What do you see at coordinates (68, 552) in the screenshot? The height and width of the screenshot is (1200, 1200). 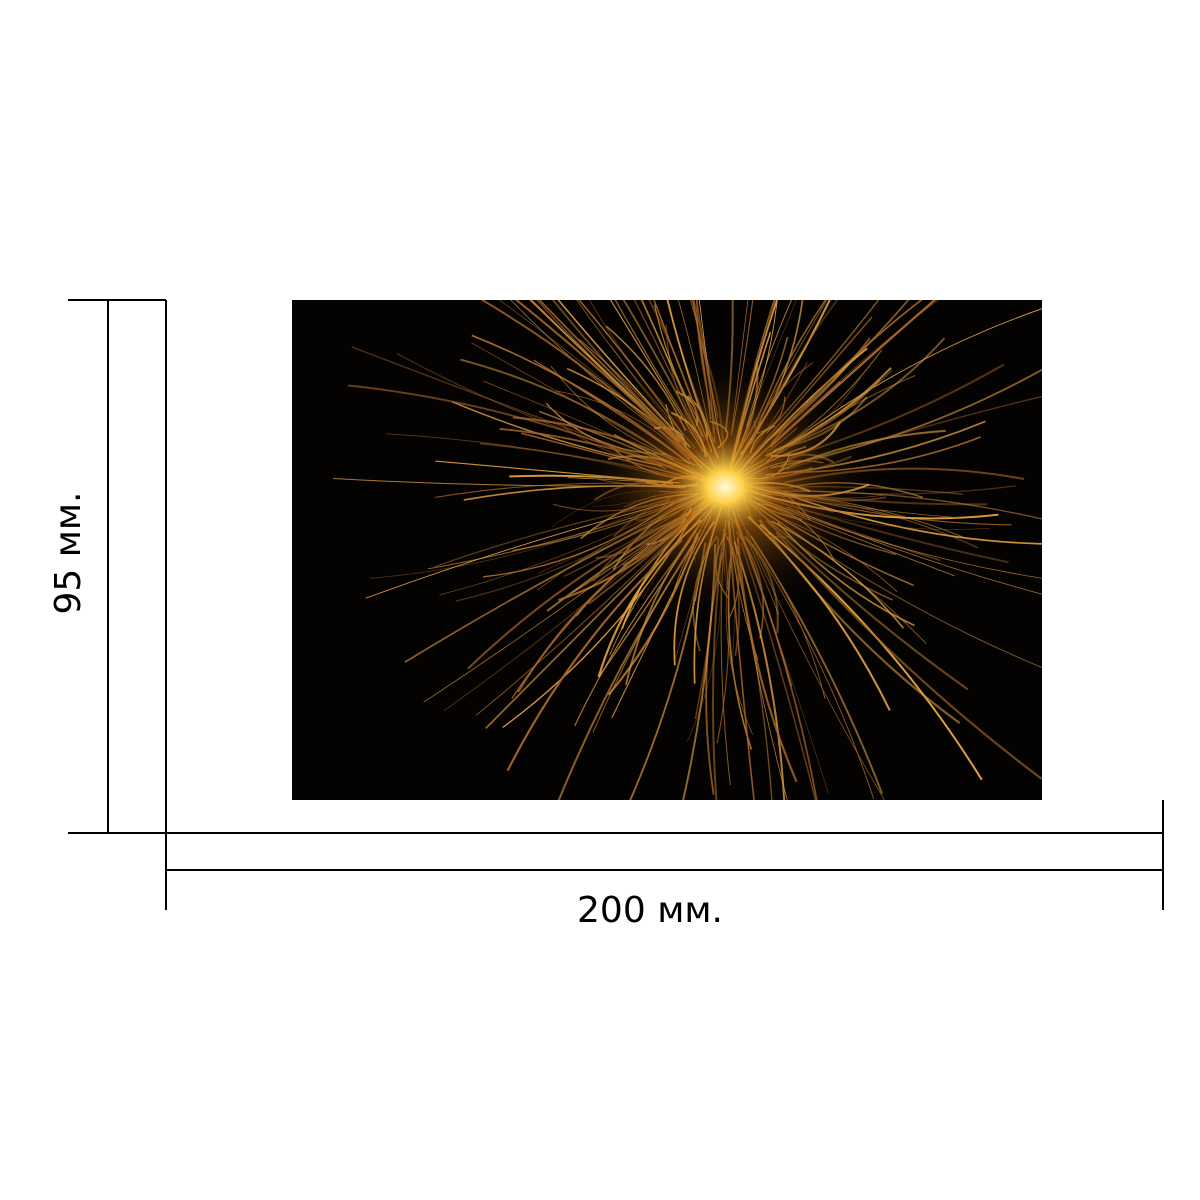 I see `height-label: 95 мм.` at bounding box center [68, 552].